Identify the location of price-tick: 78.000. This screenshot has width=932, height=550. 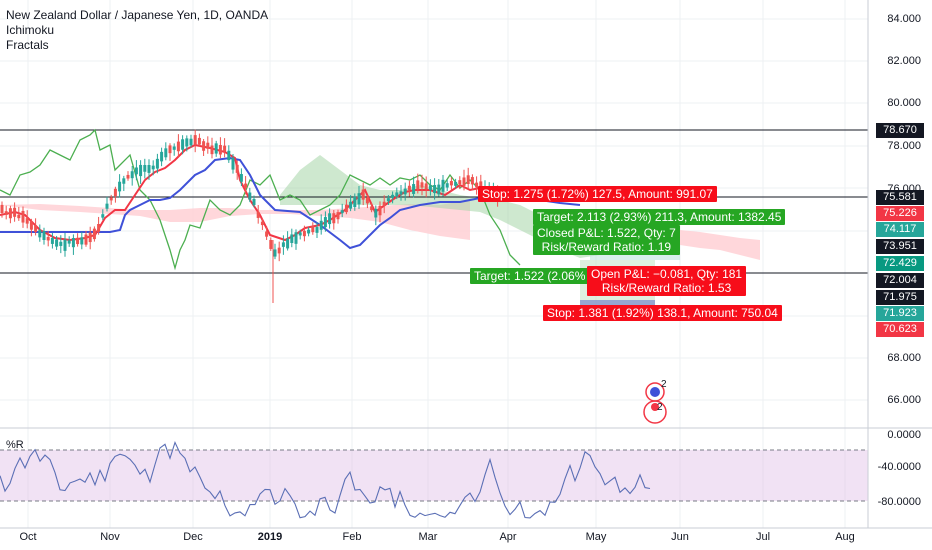
(904, 146).